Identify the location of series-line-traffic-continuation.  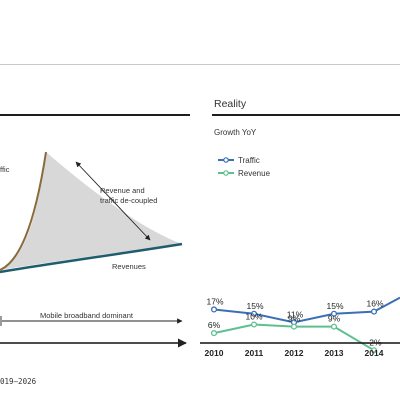
(386, 304).